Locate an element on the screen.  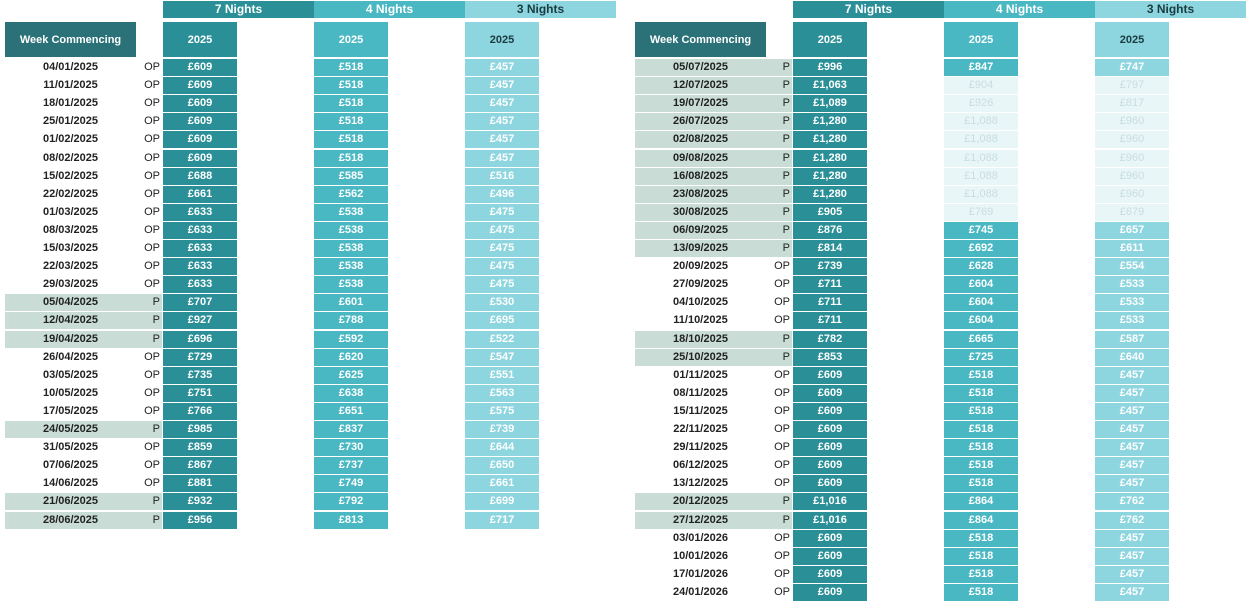
table-row: 01/03/2025 OP £633 £538 £475 is located at coordinates (275, 212).